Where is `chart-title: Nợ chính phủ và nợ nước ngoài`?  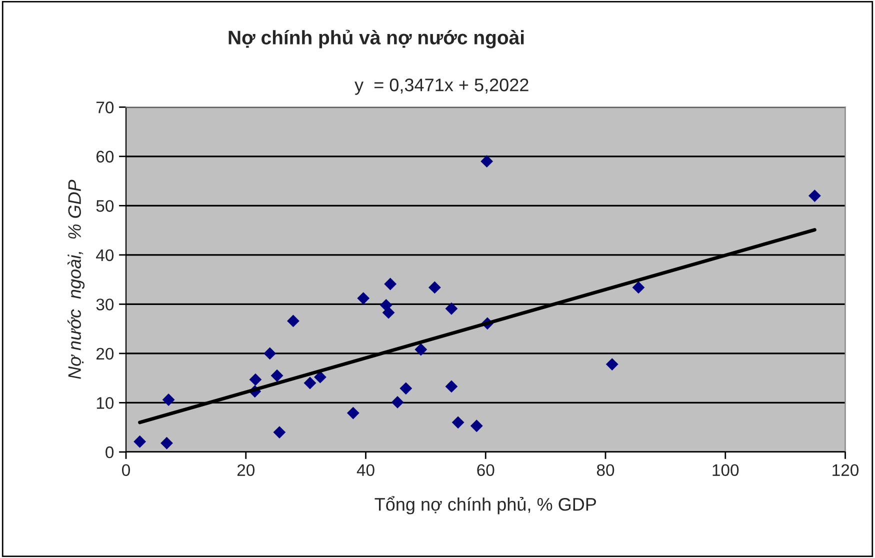
chart-title: Nợ chính phủ và nợ nước ngoài is located at coordinates (376, 39).